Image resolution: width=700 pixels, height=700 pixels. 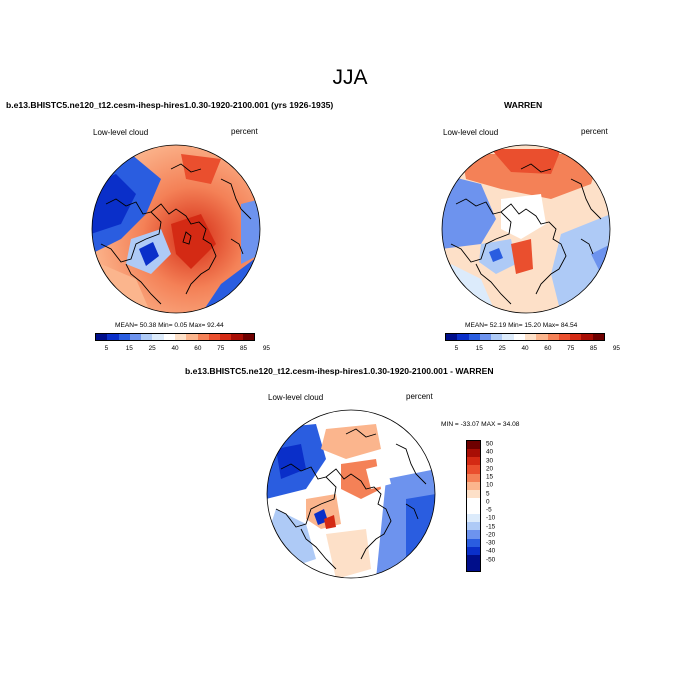 I want to click on colorbar-tick-label: -15, so click(x=491, y=527).